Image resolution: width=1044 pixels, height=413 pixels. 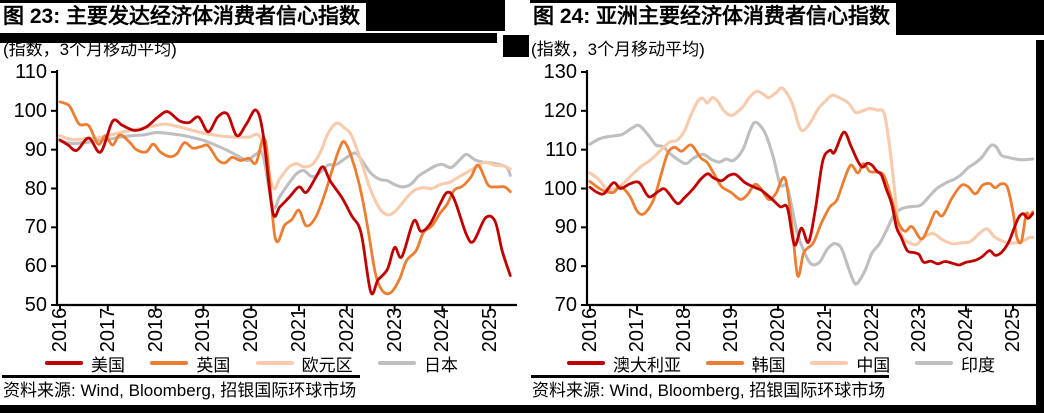 What do you see at coordinates (768, 365) in the screenshot?
I see `legend-label: 韩国` at bounding box center [768, 365].